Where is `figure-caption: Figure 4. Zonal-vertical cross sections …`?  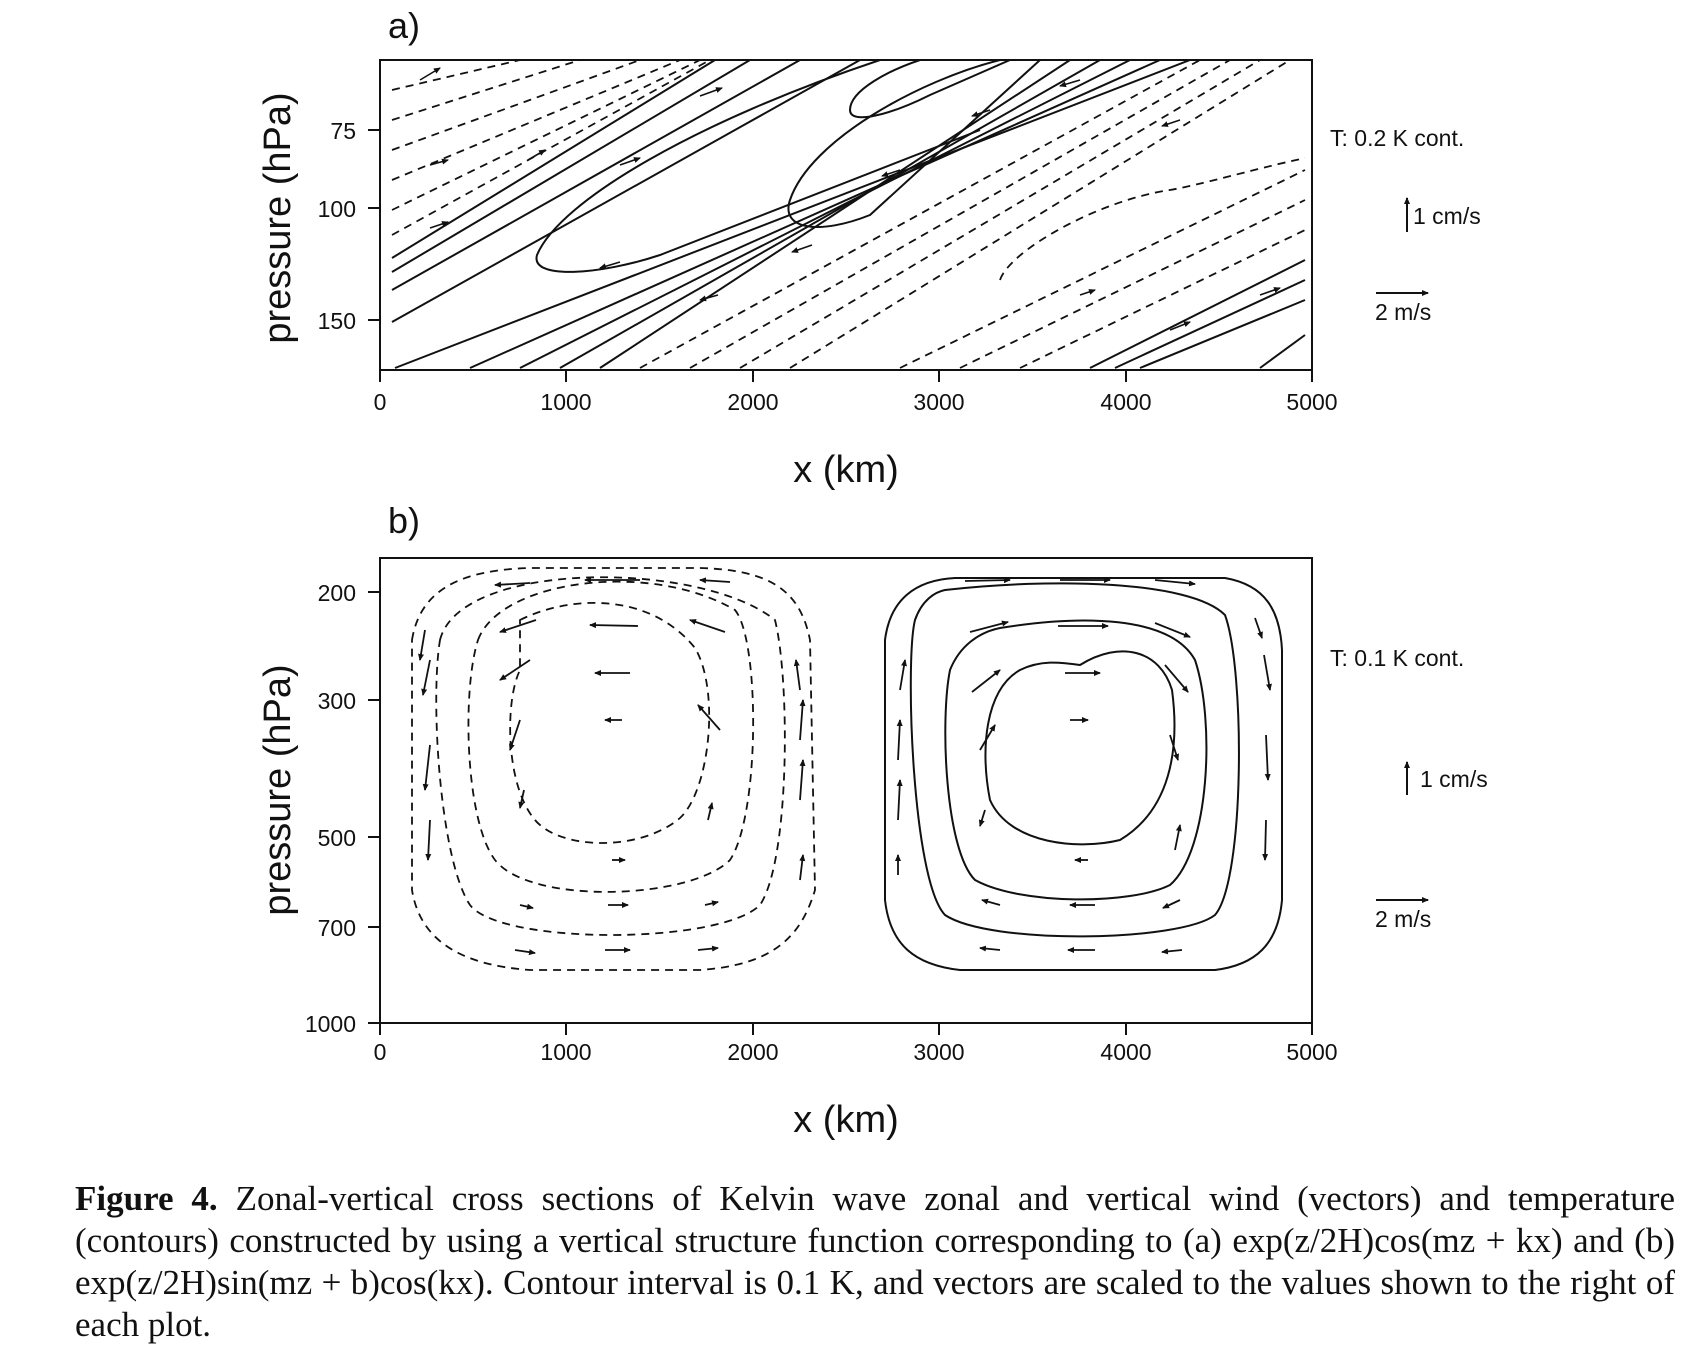 figure-caption: Figure 4. Zonal-vertical cross sections … is located at coordinates (875, 1262).